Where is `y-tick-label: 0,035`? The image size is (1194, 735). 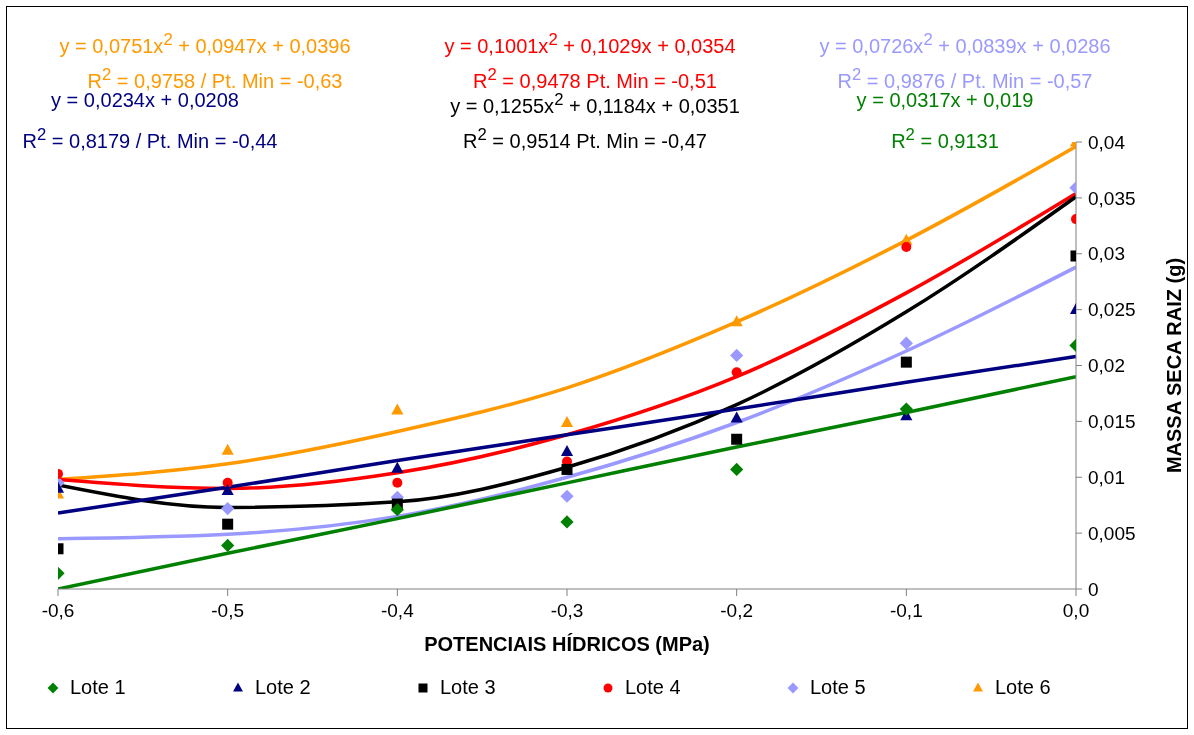
y-tick-label: 0,035 is located at coordinates (1112, 198).